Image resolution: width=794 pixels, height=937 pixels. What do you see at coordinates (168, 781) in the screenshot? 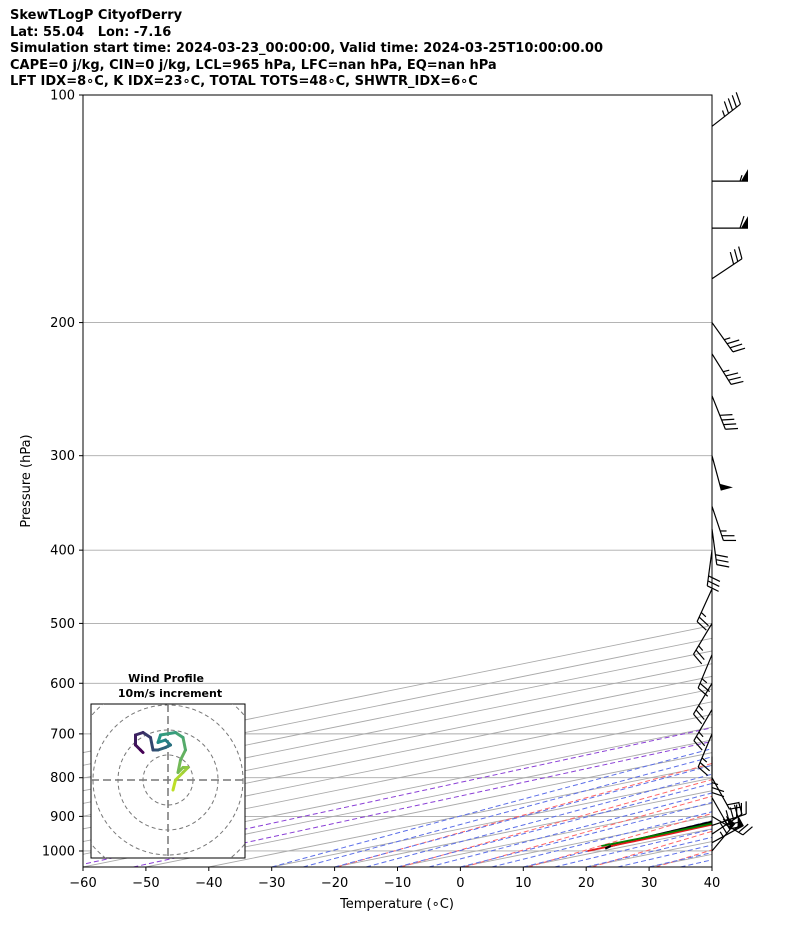
I see `hodograph-plot` at bounding box center [168, 781].